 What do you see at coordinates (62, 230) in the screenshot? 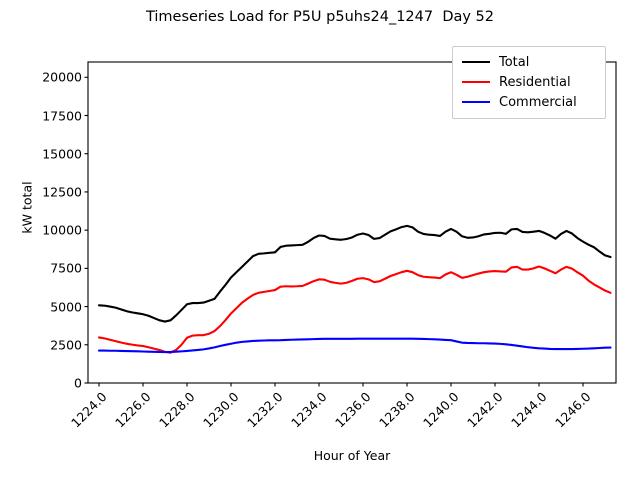
I see `y-tick-label: 10000` at bounding box center [62, 230].